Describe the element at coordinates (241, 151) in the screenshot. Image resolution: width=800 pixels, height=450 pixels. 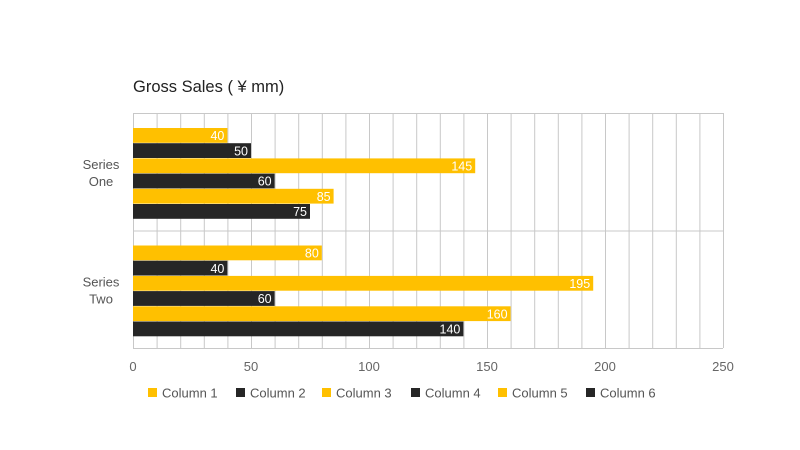
I see `data-label: 50` at that location.